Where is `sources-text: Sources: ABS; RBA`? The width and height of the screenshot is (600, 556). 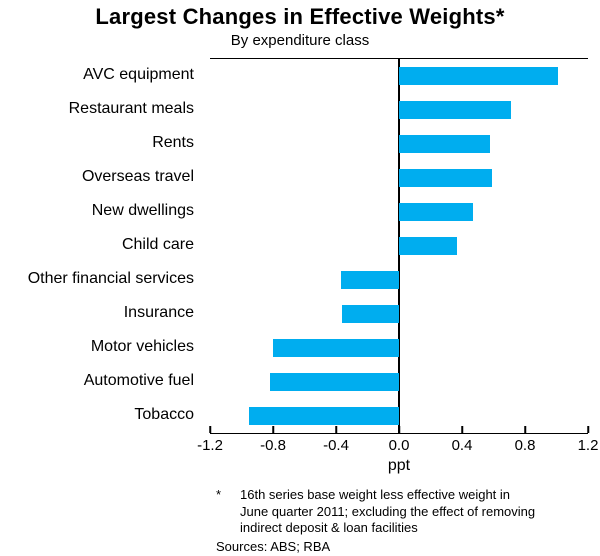
sources-text: Sources: ABS; RBA is located at coordinates (273, 546).